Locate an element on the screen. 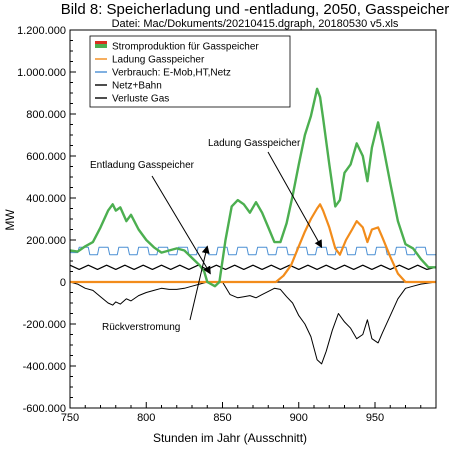  y-tick-label: 800.000 is located at coordinates (46, 115).